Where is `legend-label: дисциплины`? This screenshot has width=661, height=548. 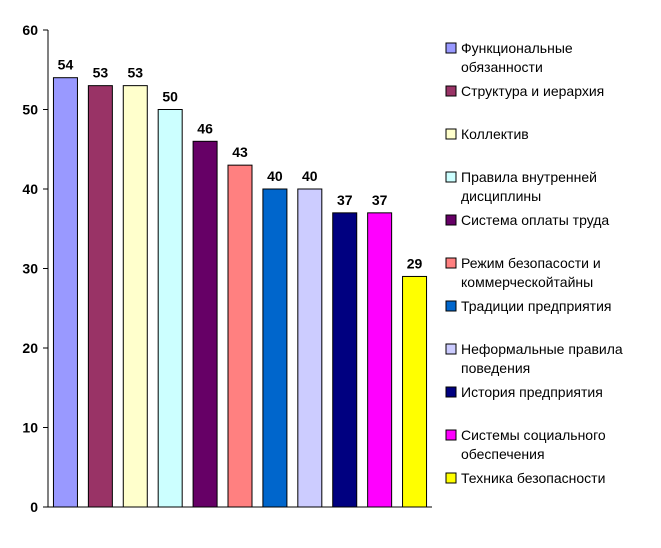
legend-label: дисциплины is located at coordinates (501, 196).